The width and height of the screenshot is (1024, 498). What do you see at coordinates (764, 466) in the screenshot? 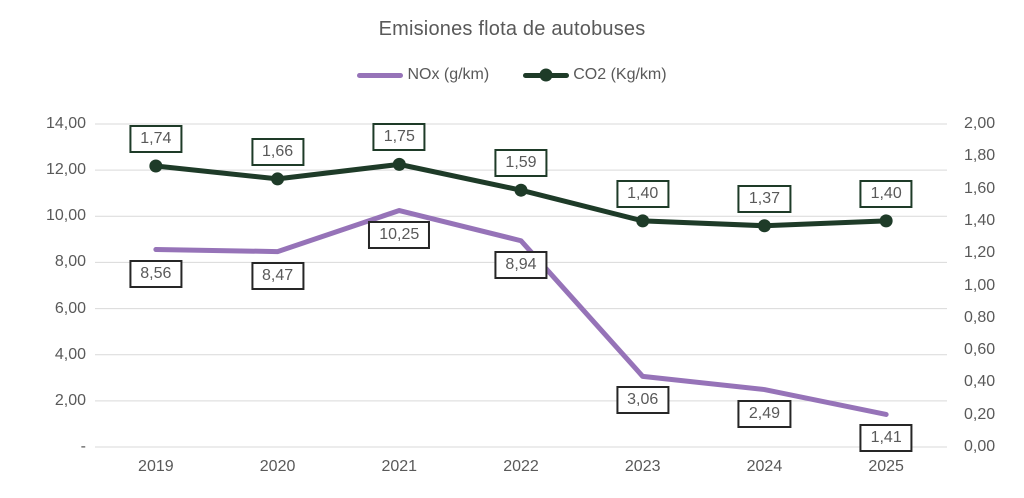
I see `x-axis-label: 2024` at bounding box center [764, 466].